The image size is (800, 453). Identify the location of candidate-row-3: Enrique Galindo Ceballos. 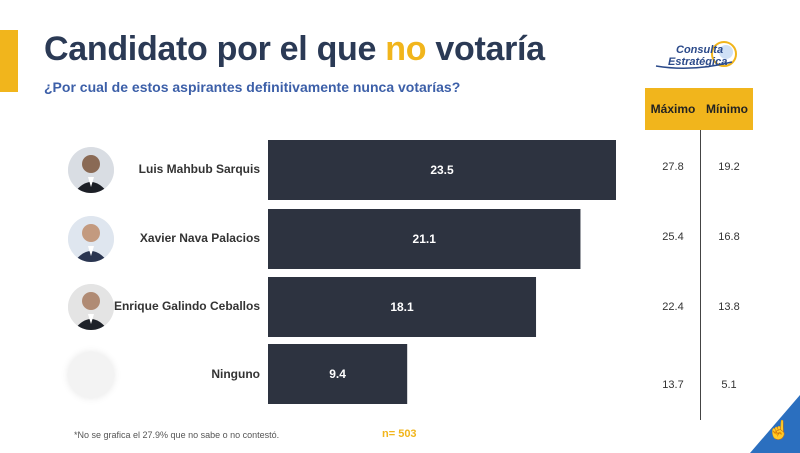
(150, 307).